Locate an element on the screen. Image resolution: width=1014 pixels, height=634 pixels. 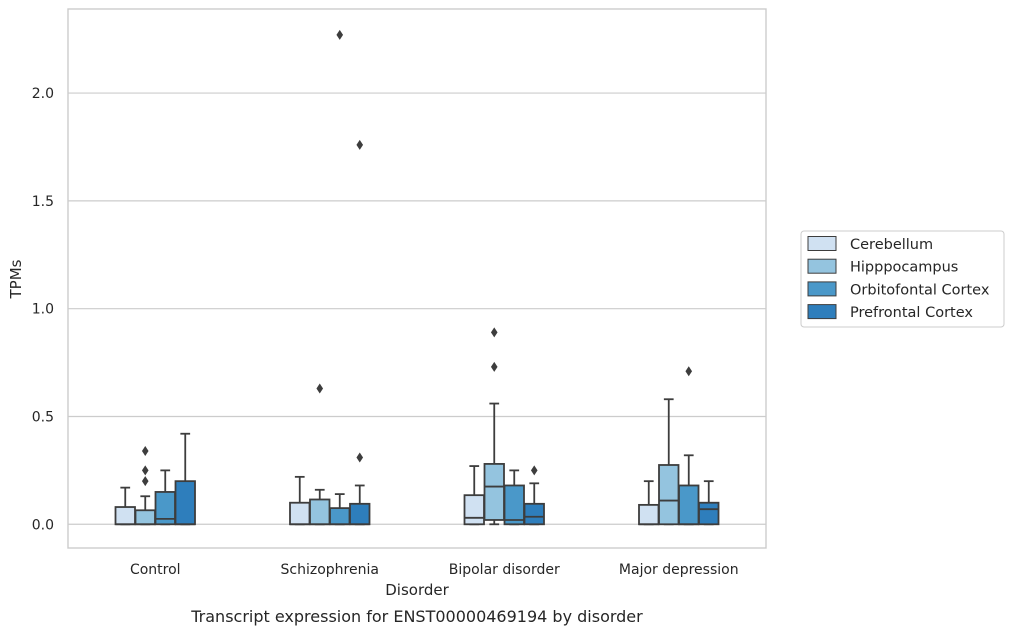
y-axis-title: TPMs is located at coordinates (16, 279).